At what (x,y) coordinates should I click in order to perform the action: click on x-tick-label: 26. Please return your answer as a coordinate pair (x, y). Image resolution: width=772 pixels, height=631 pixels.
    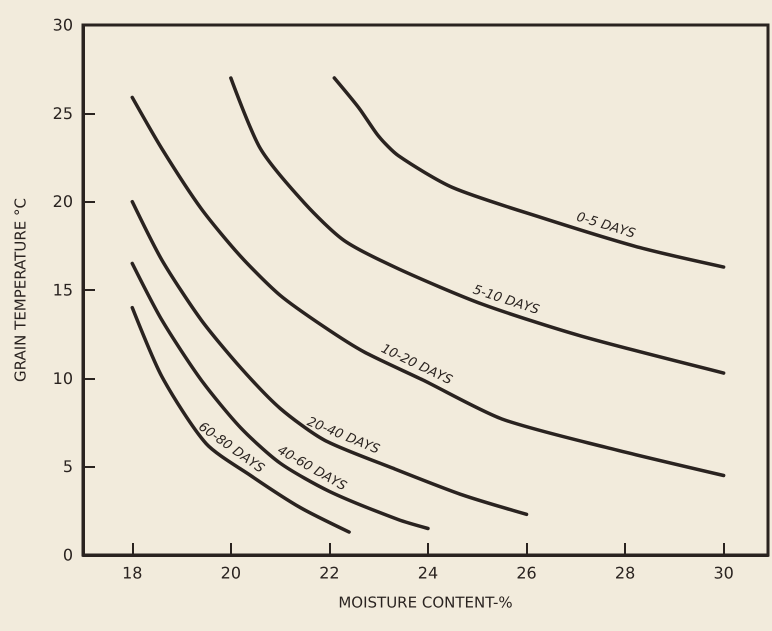
    Looking at the image, I should click on (526, 573).